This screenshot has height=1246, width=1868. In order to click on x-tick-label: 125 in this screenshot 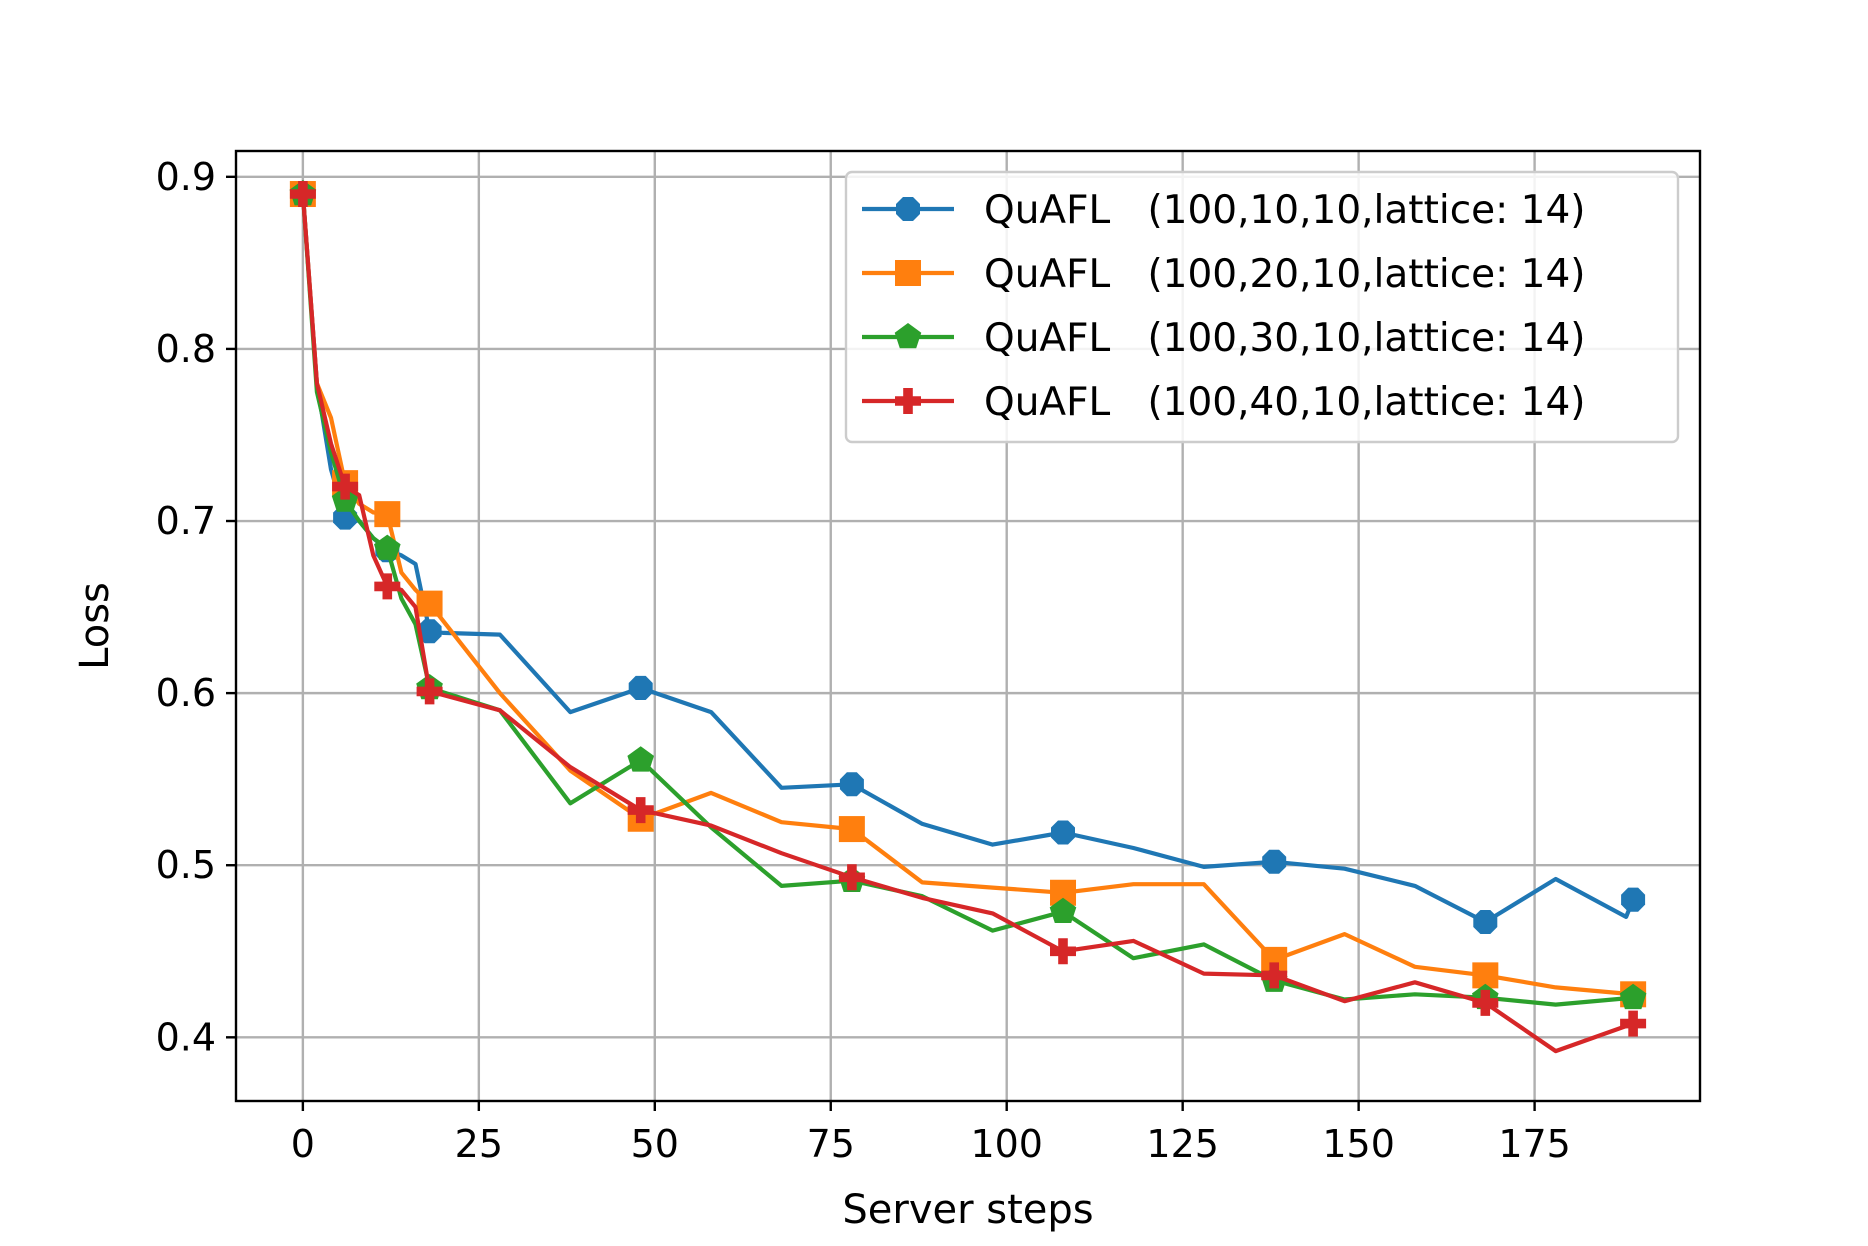, I will do `click(1182, 1144)`.